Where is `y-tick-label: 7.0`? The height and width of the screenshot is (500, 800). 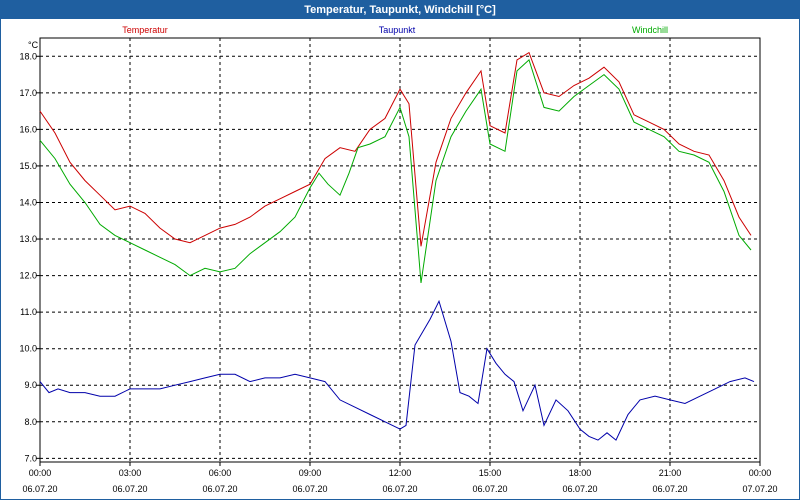
y-tick-label: 7.0 is located at coordinates (30, 458).